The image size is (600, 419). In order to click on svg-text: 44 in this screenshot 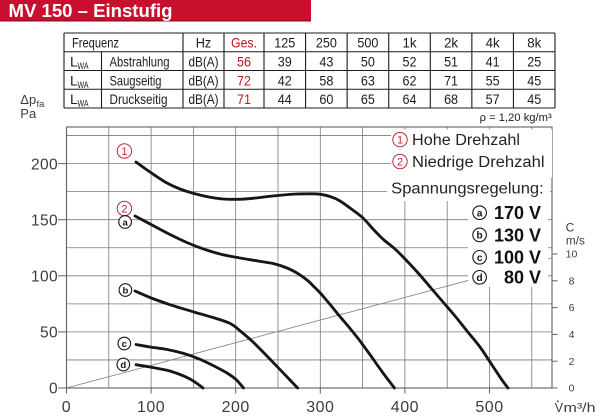, I will do `click(285, 99)`.